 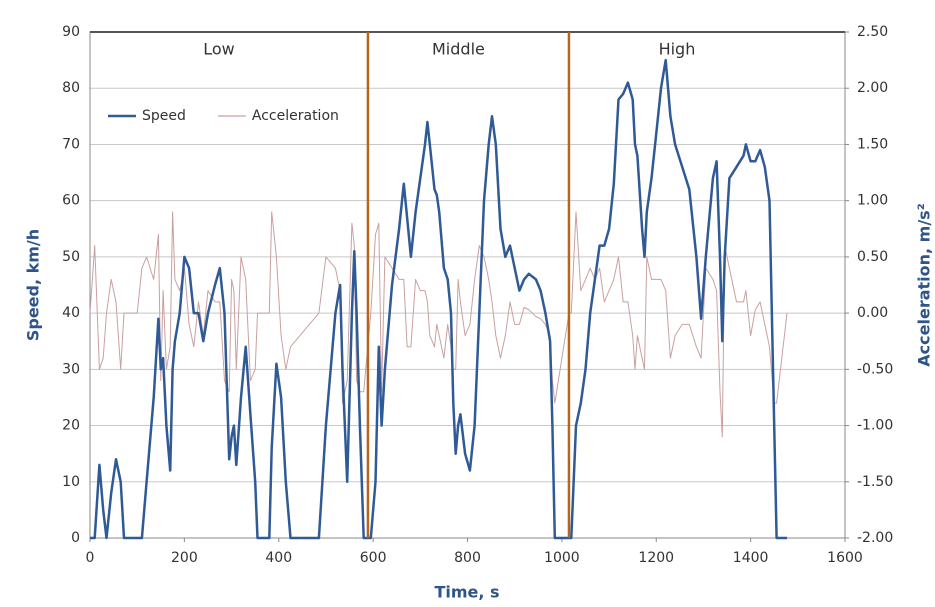 I want to click on y2-tick-label: -1.50, so click(x=875, y=482).